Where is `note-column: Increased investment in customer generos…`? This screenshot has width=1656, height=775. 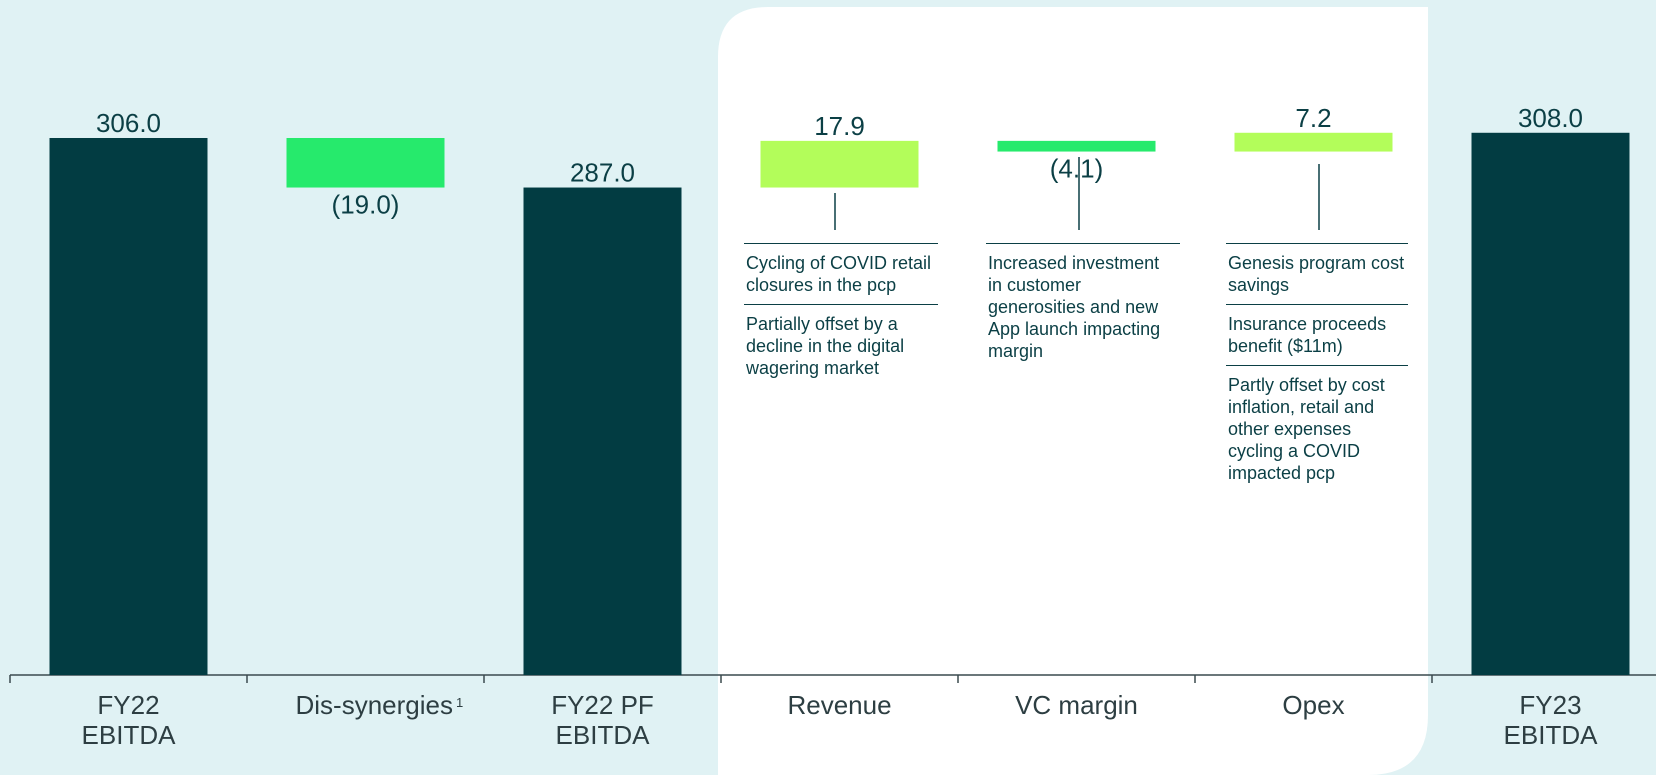
note-column: Increased investment in customer generos… is located at coordinates (1083, 306).